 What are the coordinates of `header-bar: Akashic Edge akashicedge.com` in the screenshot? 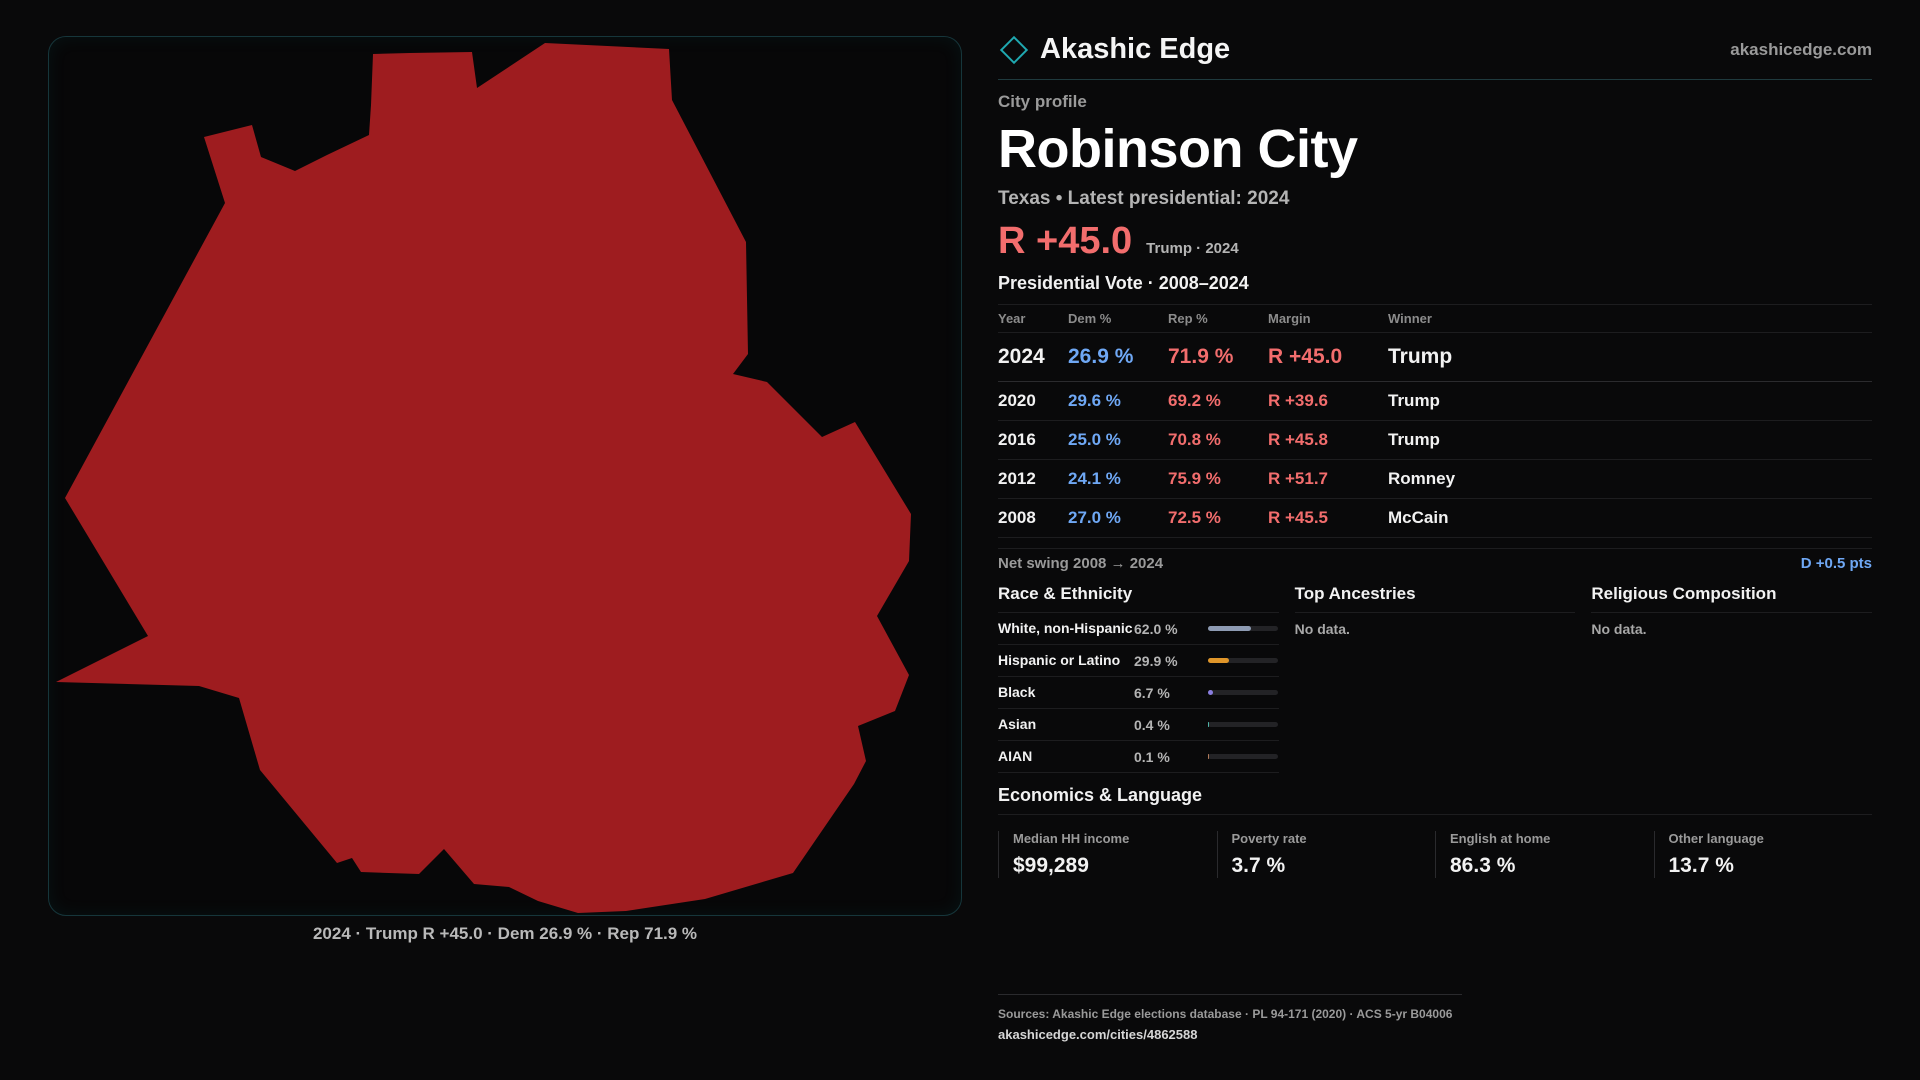 It's located at (1435, 54).